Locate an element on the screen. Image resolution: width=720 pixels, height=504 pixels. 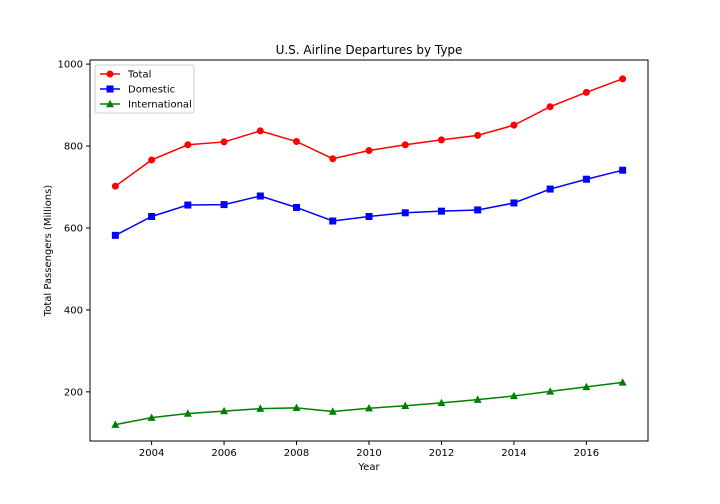
legend-label-international: International is located at coordinates (160, 105).